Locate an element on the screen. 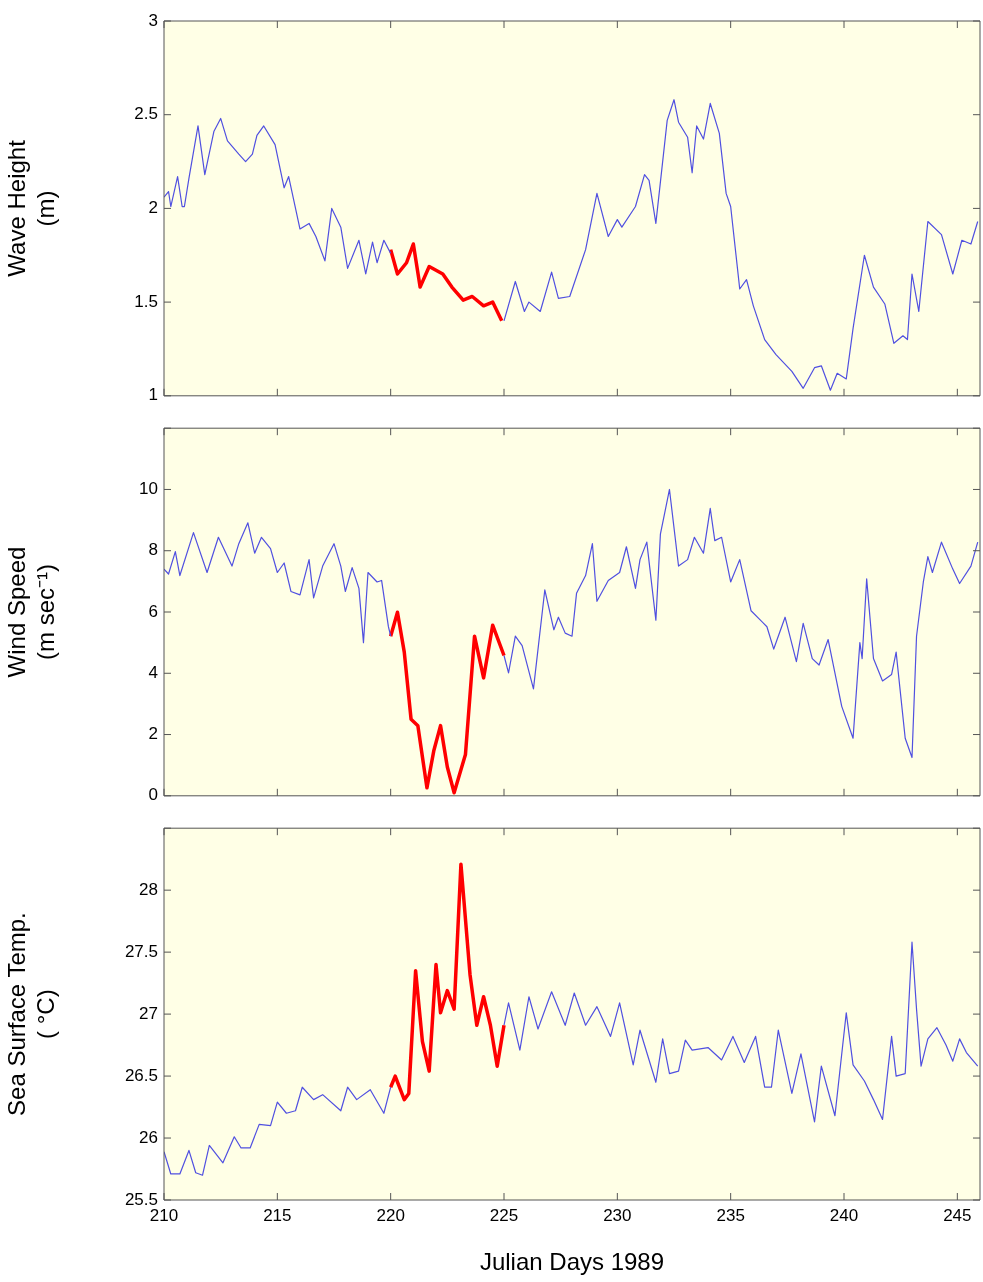 The height and width of the screenshot is (1282, 983). x-tick-label: 245 is located at coordinates (957, 1215).